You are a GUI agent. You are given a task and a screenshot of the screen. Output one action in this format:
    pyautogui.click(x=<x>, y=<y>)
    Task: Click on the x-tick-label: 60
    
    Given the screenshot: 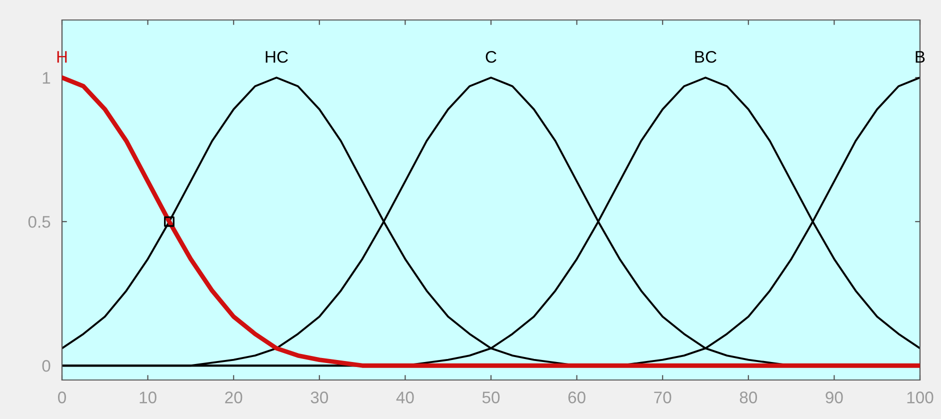 What is the action you would take?
    pyautogui.click(x=577, y=398)
    